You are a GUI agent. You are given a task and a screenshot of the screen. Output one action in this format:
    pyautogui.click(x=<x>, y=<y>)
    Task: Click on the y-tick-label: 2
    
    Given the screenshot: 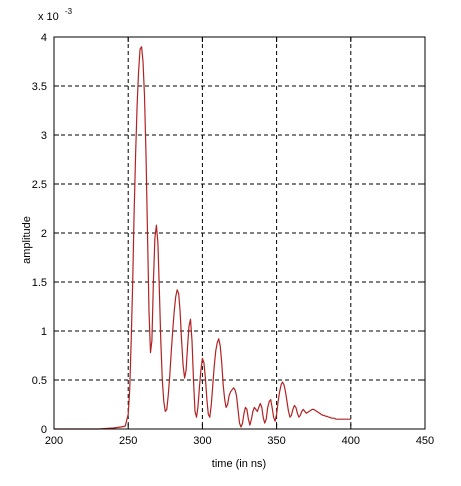 What is the action you would take?
    pyautogui.click(x=44, y=234)
    